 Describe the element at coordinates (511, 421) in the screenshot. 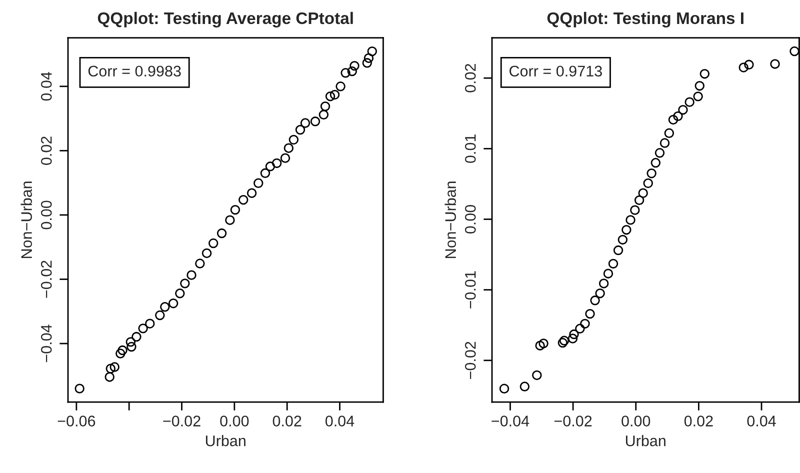

I see `x-tick-label: −0.04` at that location.